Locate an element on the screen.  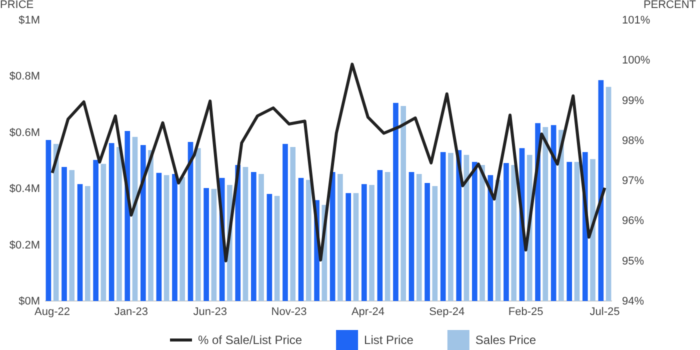
x-tick-label: Sep-24 is located at coordinates (447, 312).